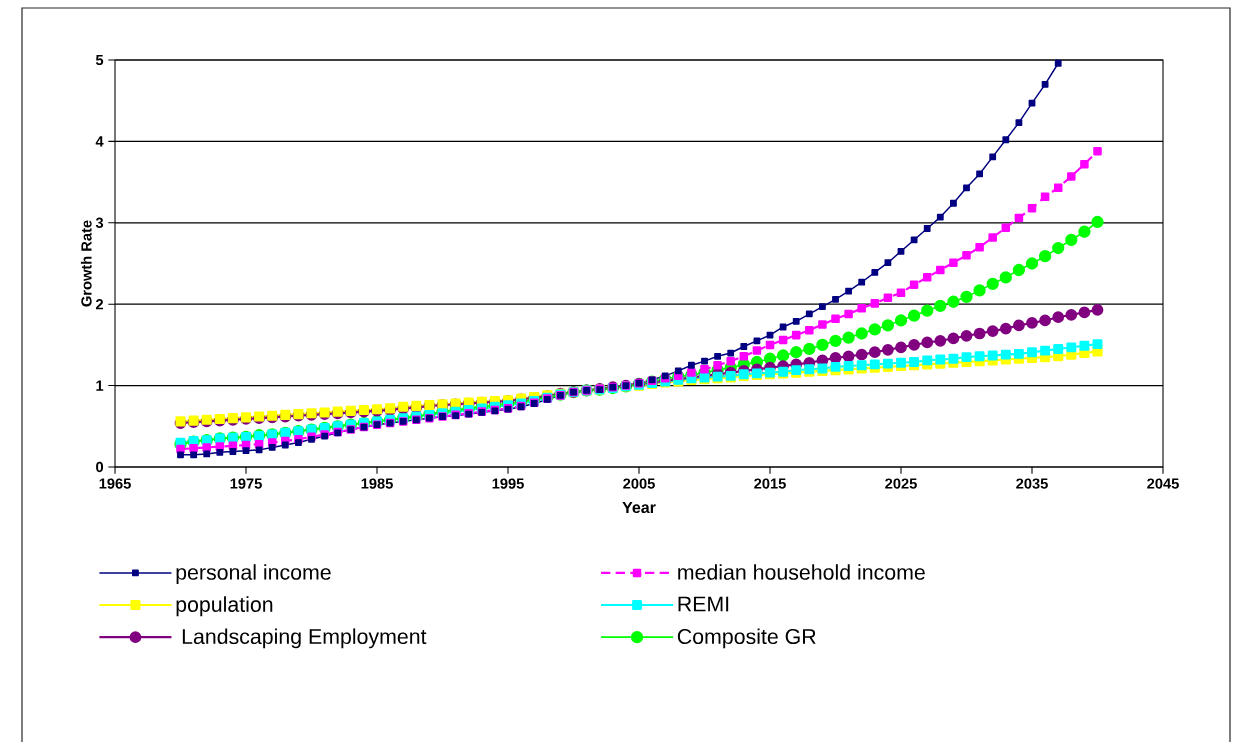  Describe the element at coordinates (99, 304) in the screenshot. I see `y-tick-label: 2` at that location.